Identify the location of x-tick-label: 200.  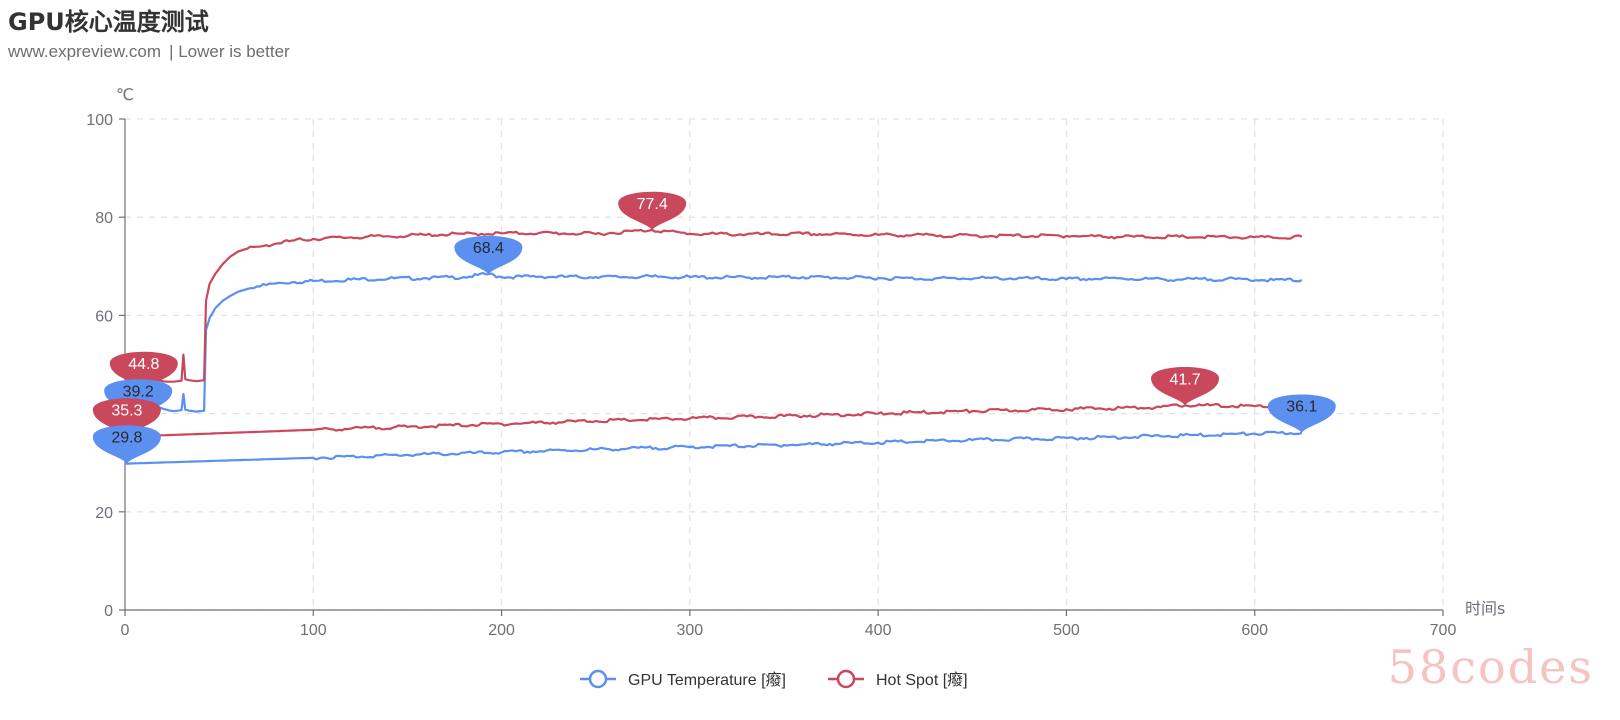
(501, 630).